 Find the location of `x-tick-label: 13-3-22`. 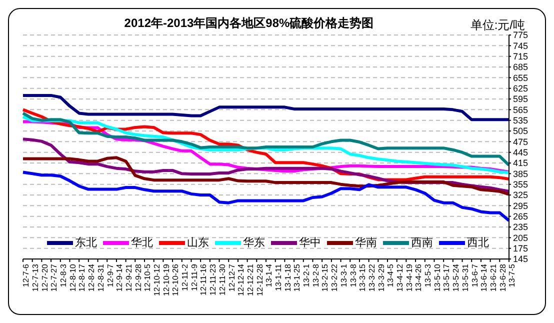

x-tick-label: 13-3-22 is located at coordinates (371, 277).